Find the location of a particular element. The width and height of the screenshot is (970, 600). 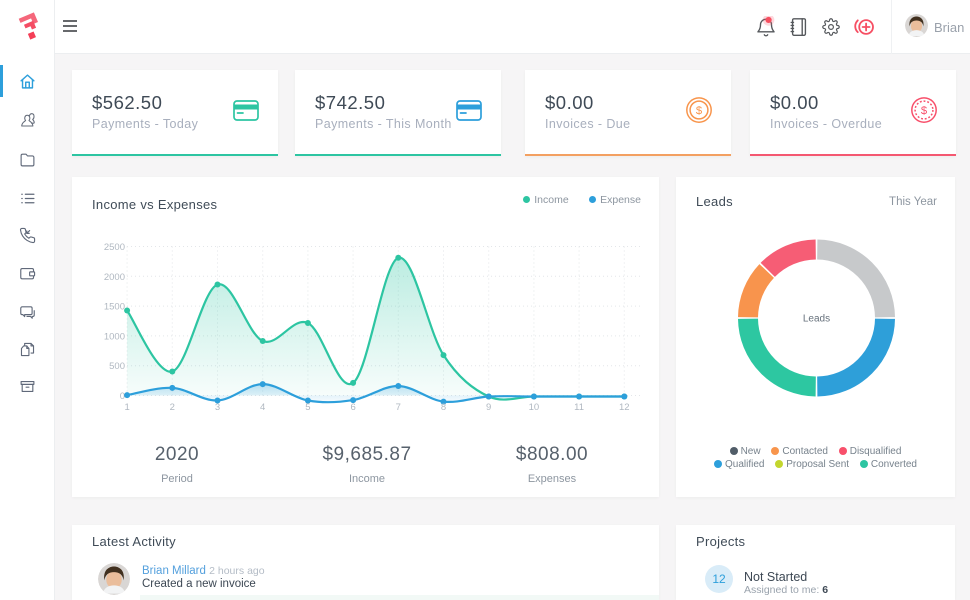

svg-text: 2500 is located at coordinates (114, 247).